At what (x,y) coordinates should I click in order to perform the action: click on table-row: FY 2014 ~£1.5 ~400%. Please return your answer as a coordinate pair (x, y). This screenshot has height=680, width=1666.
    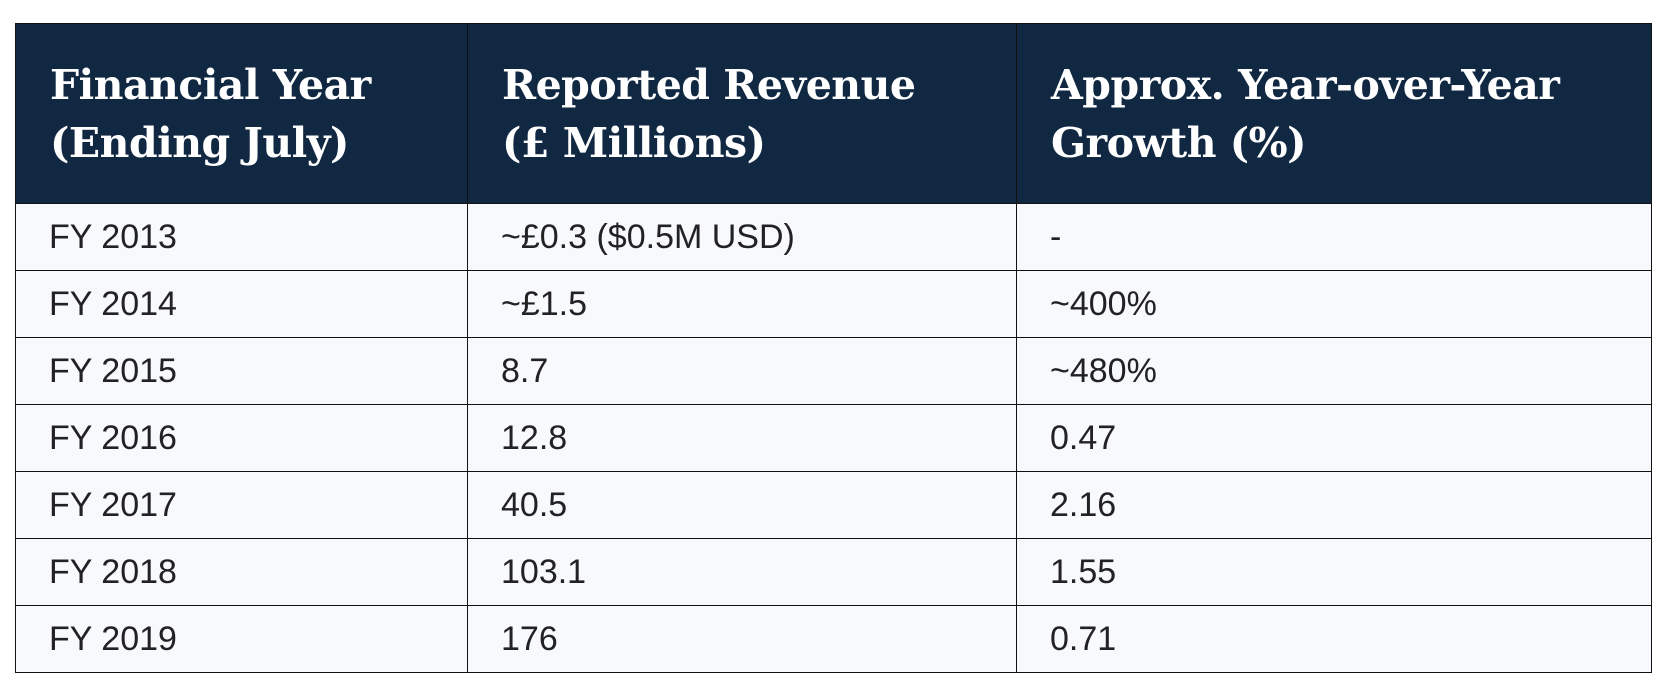
    Looking at the image, I should click on (833, 304).